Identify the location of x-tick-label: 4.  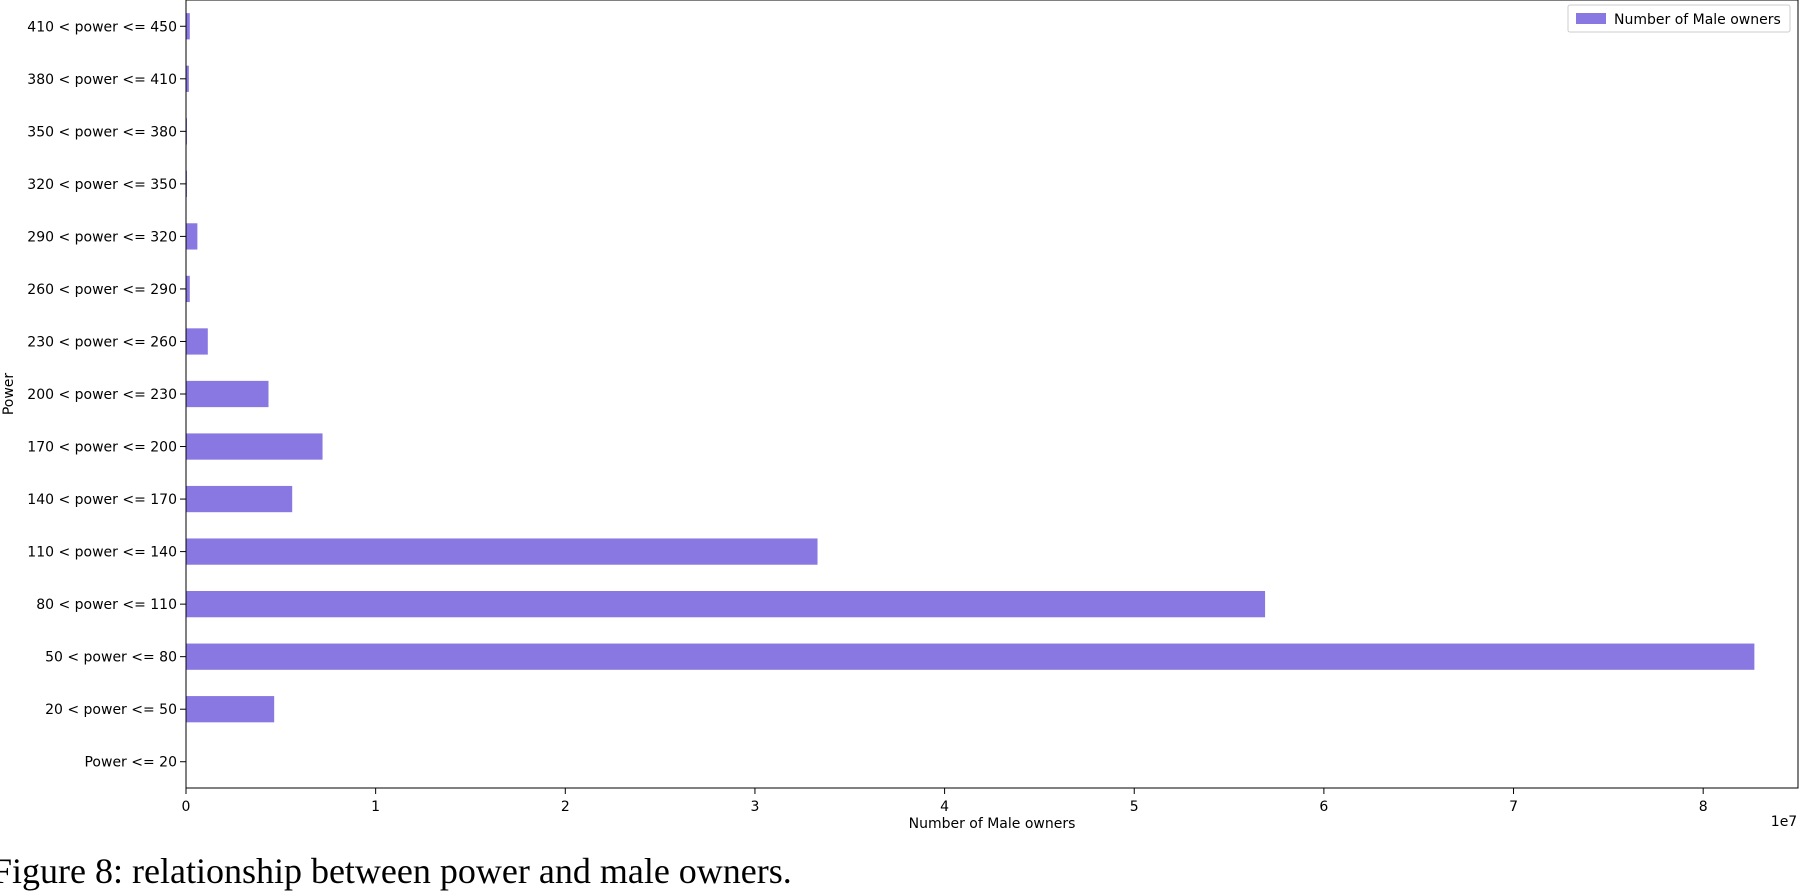
(944, 807).